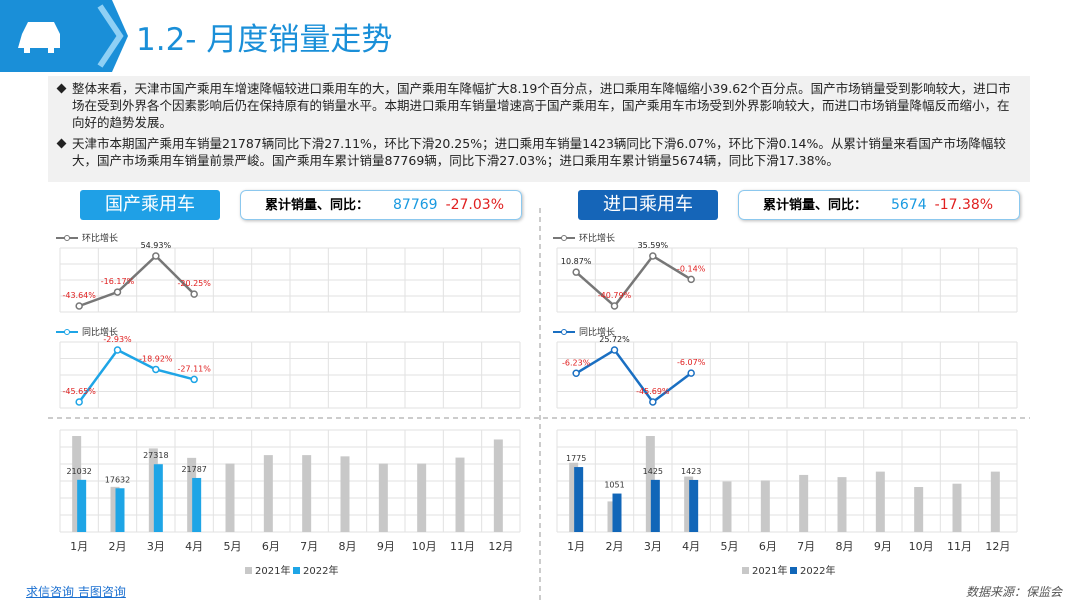  Describe the element at coordinates (653, 471) in the screenshot. I see `data-label: 1425` at that location.